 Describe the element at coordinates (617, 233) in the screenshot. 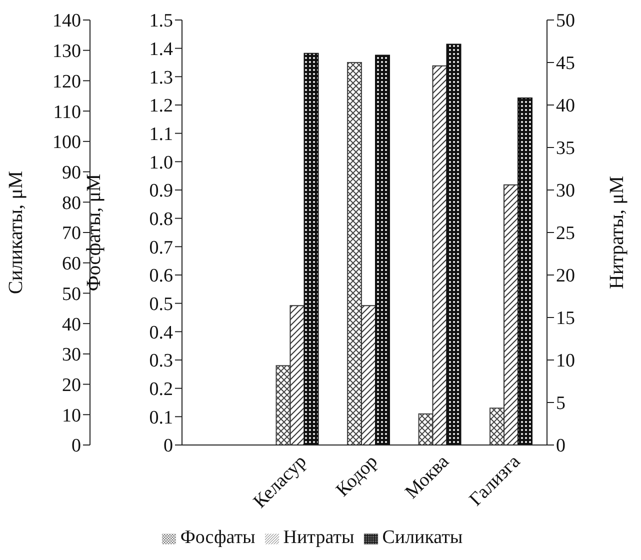

I see `y2-axis-title: Нитраты, μM` at that location.